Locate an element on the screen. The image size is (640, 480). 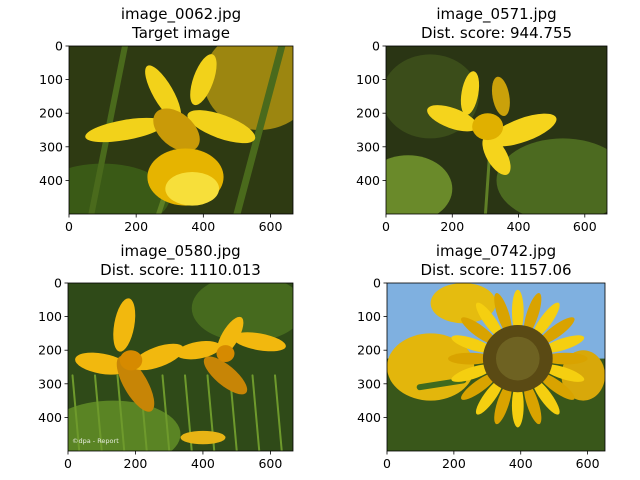
subplot-title-label: Target image is located at coordinates (180, 33).